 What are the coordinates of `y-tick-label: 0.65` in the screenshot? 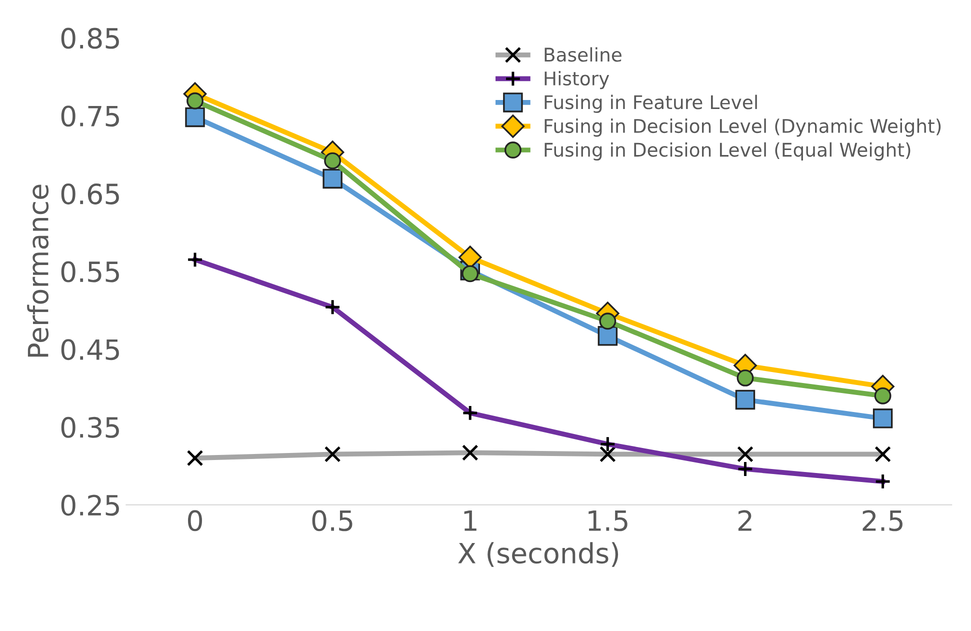 It's located at (90, 193).